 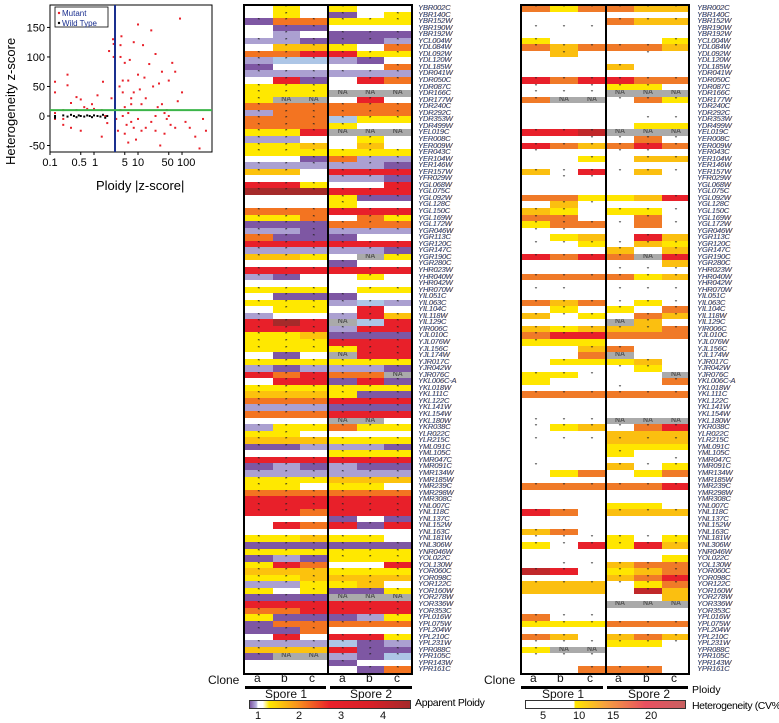 What do you see at coordinates (435, 243) in the screenshot?
I see `gene-label: YGR120C` at bounding box center [435, 243].